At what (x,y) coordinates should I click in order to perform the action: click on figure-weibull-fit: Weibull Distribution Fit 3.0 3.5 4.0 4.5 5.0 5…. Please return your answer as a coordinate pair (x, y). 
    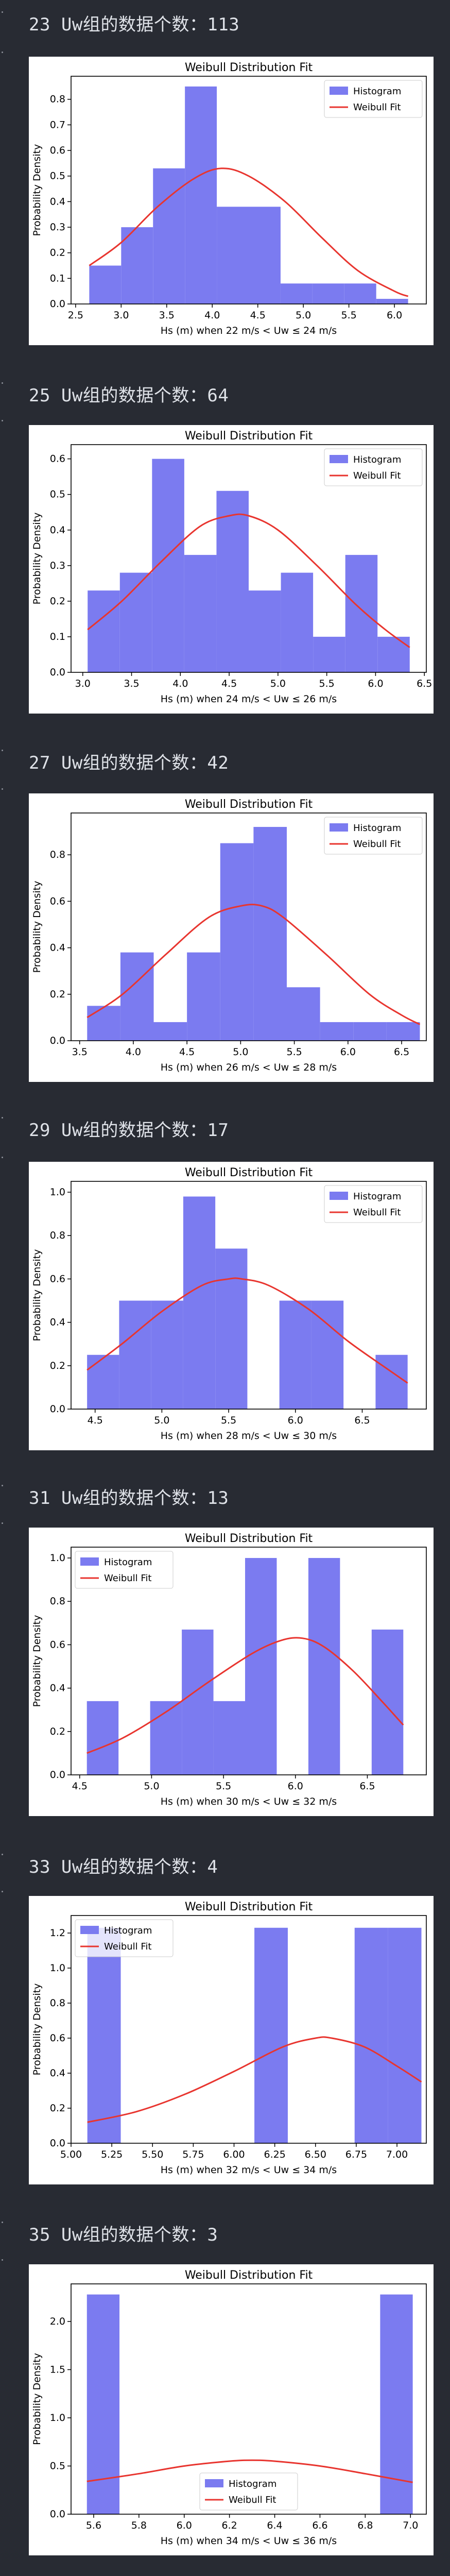
    Looking at the image, I should click on (231, 569).